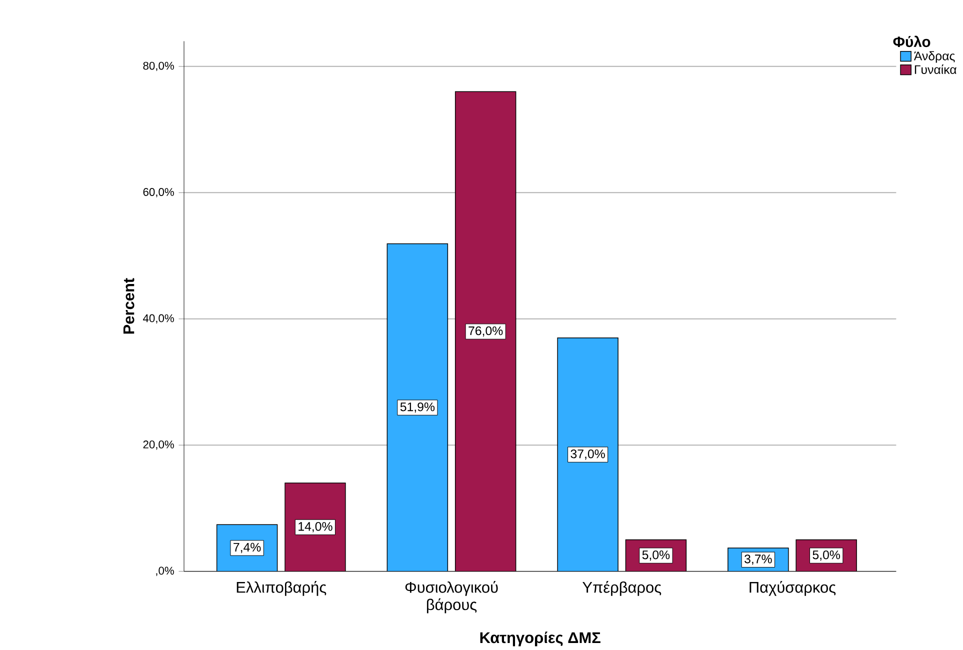  I want to click on x-tick-label: Παχύσαρκος, so click(793, 588).